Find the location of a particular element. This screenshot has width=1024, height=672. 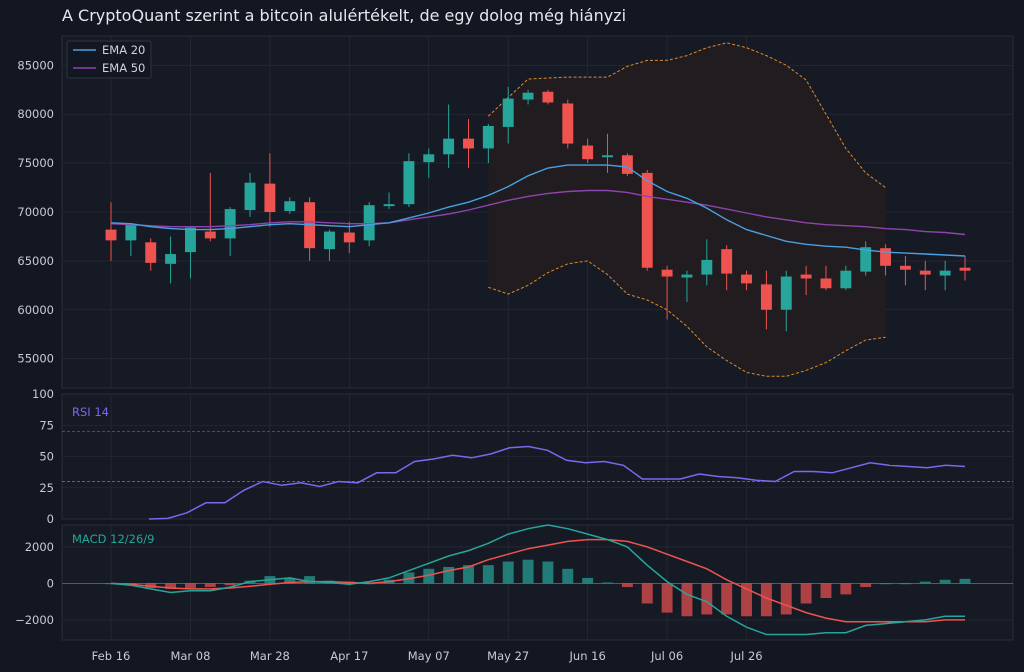

x-tick-label: May 07 is located at coordinates (429, 656).